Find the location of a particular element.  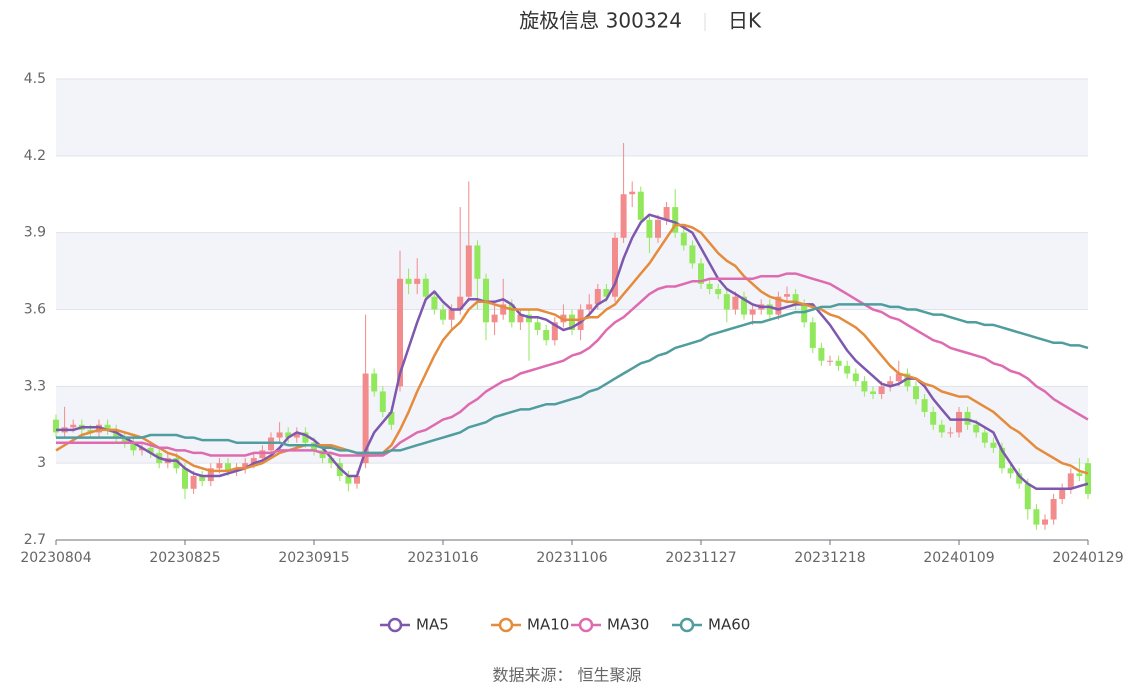

x-tick-label: 20240109 is located at coordinates (958, 558).